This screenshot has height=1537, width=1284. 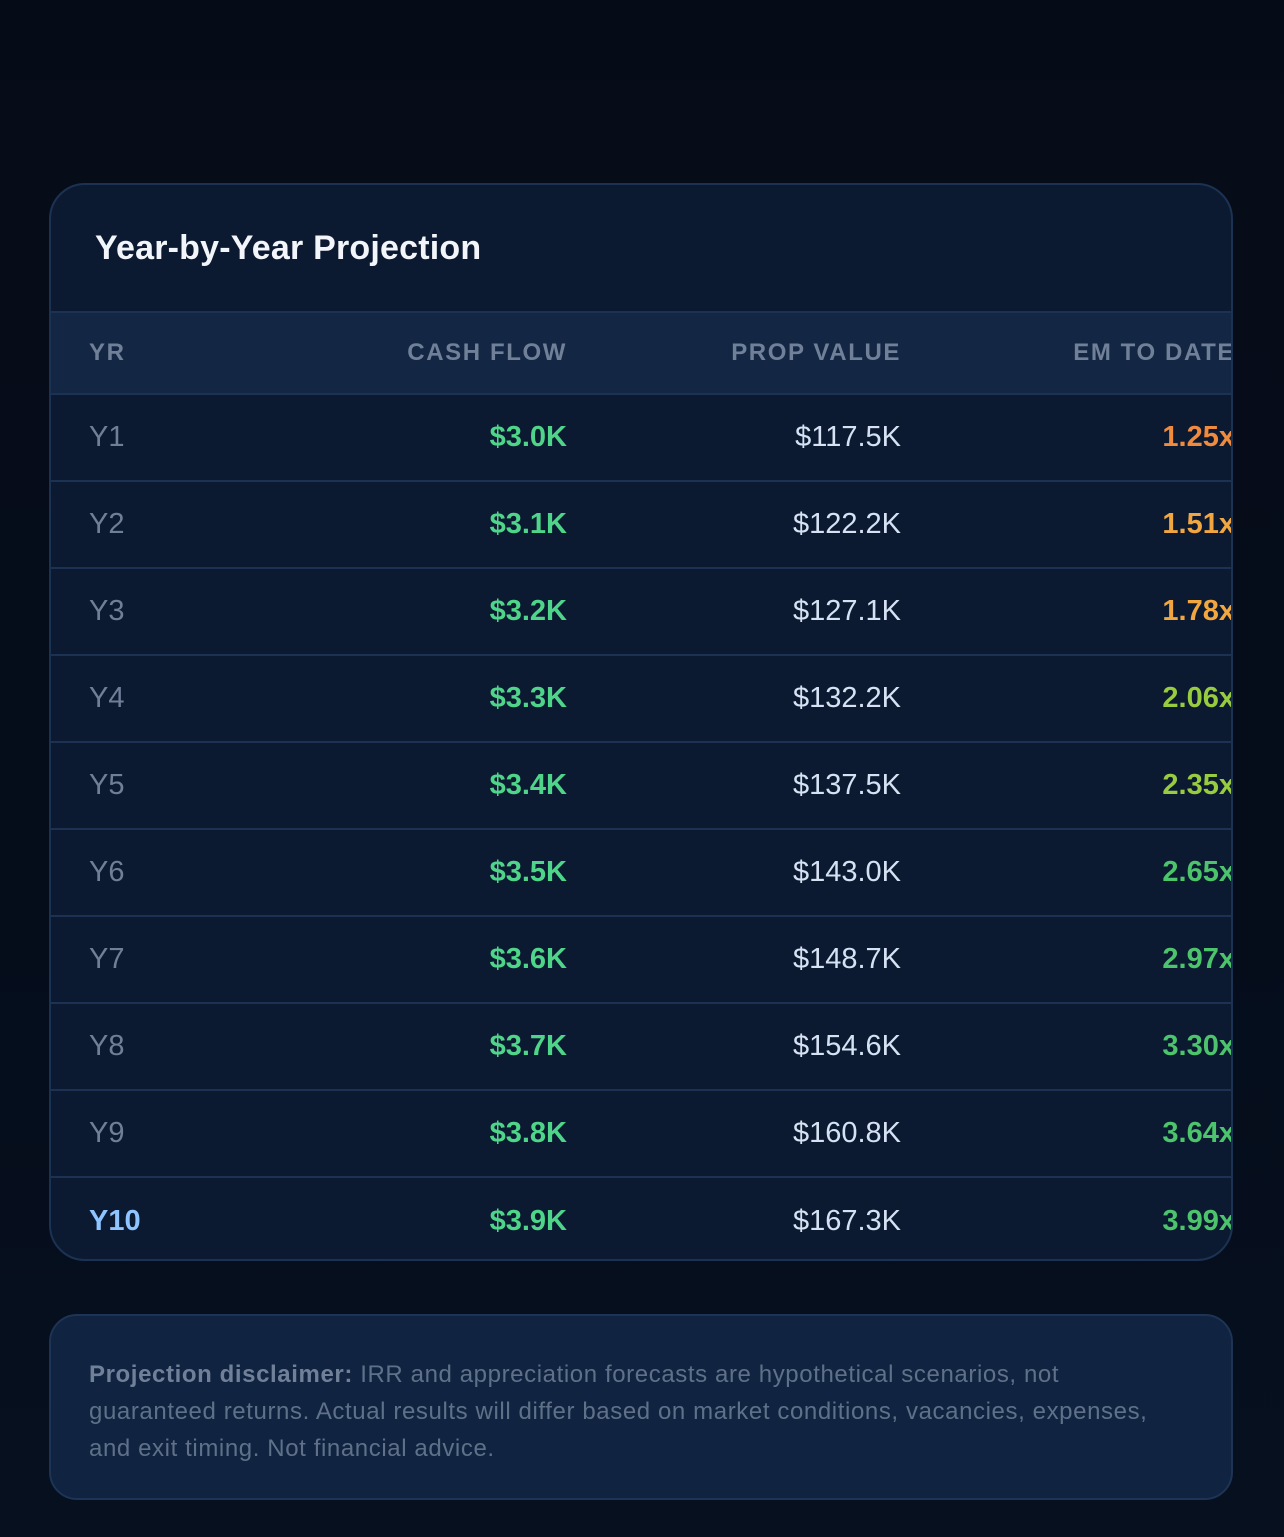 What do you see at coordinates (107, 698) in the screenshot?
I see `year-cell: Y4` at bounding box center [107, 698].